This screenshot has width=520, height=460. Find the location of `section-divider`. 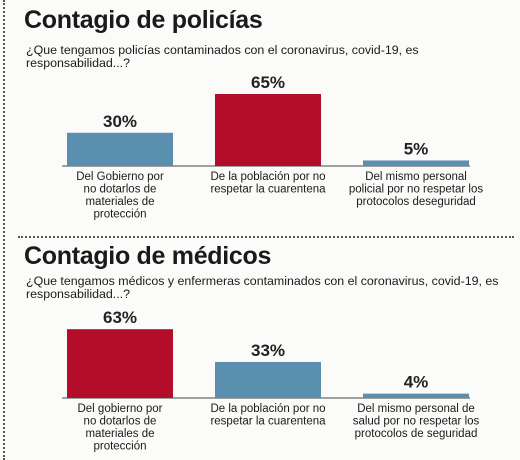

section-divider is located at coordinates (266, 237).